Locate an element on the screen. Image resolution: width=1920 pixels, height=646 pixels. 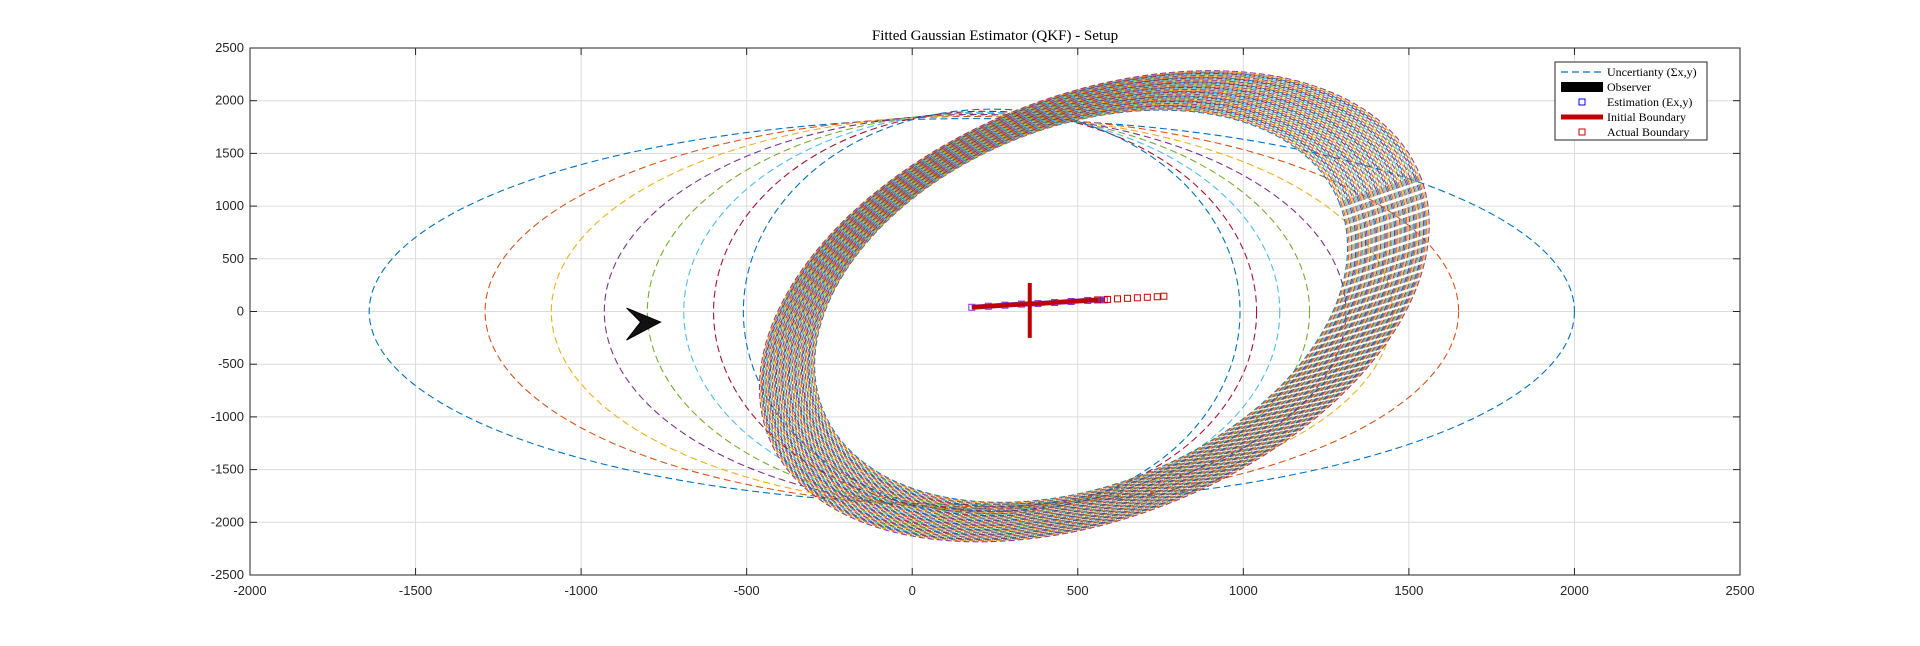
x-tick-label: 1000 is located at coordinates (1243, 590).